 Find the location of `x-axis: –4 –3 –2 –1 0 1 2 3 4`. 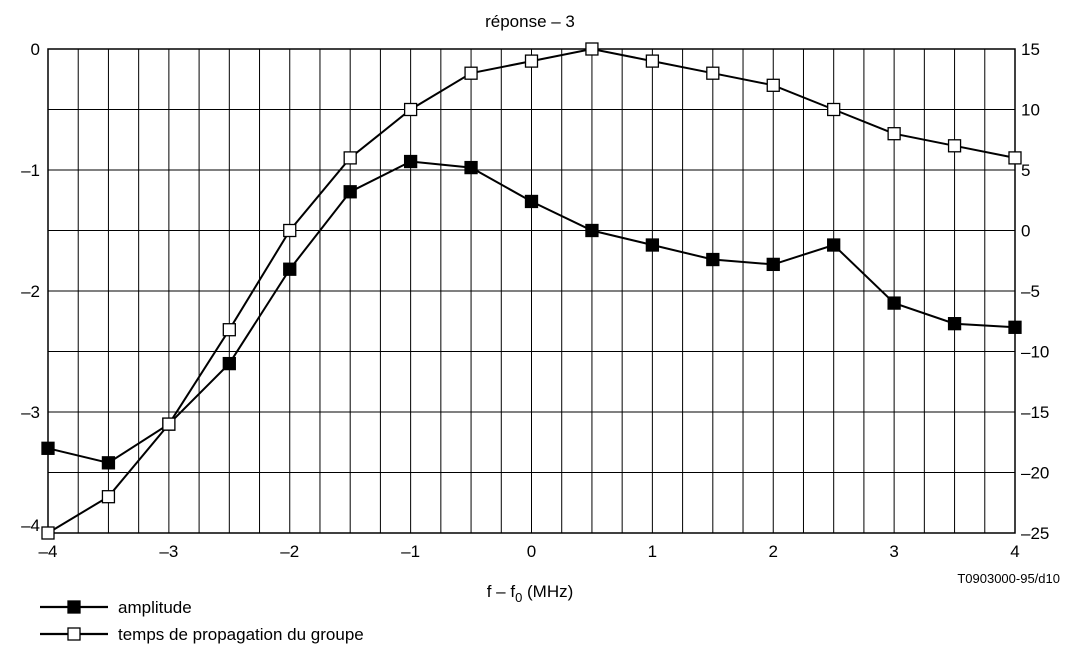

x-axis: –4 –3 –2 –1 0 1 2 3 4 is located at coordinates (529, 551).